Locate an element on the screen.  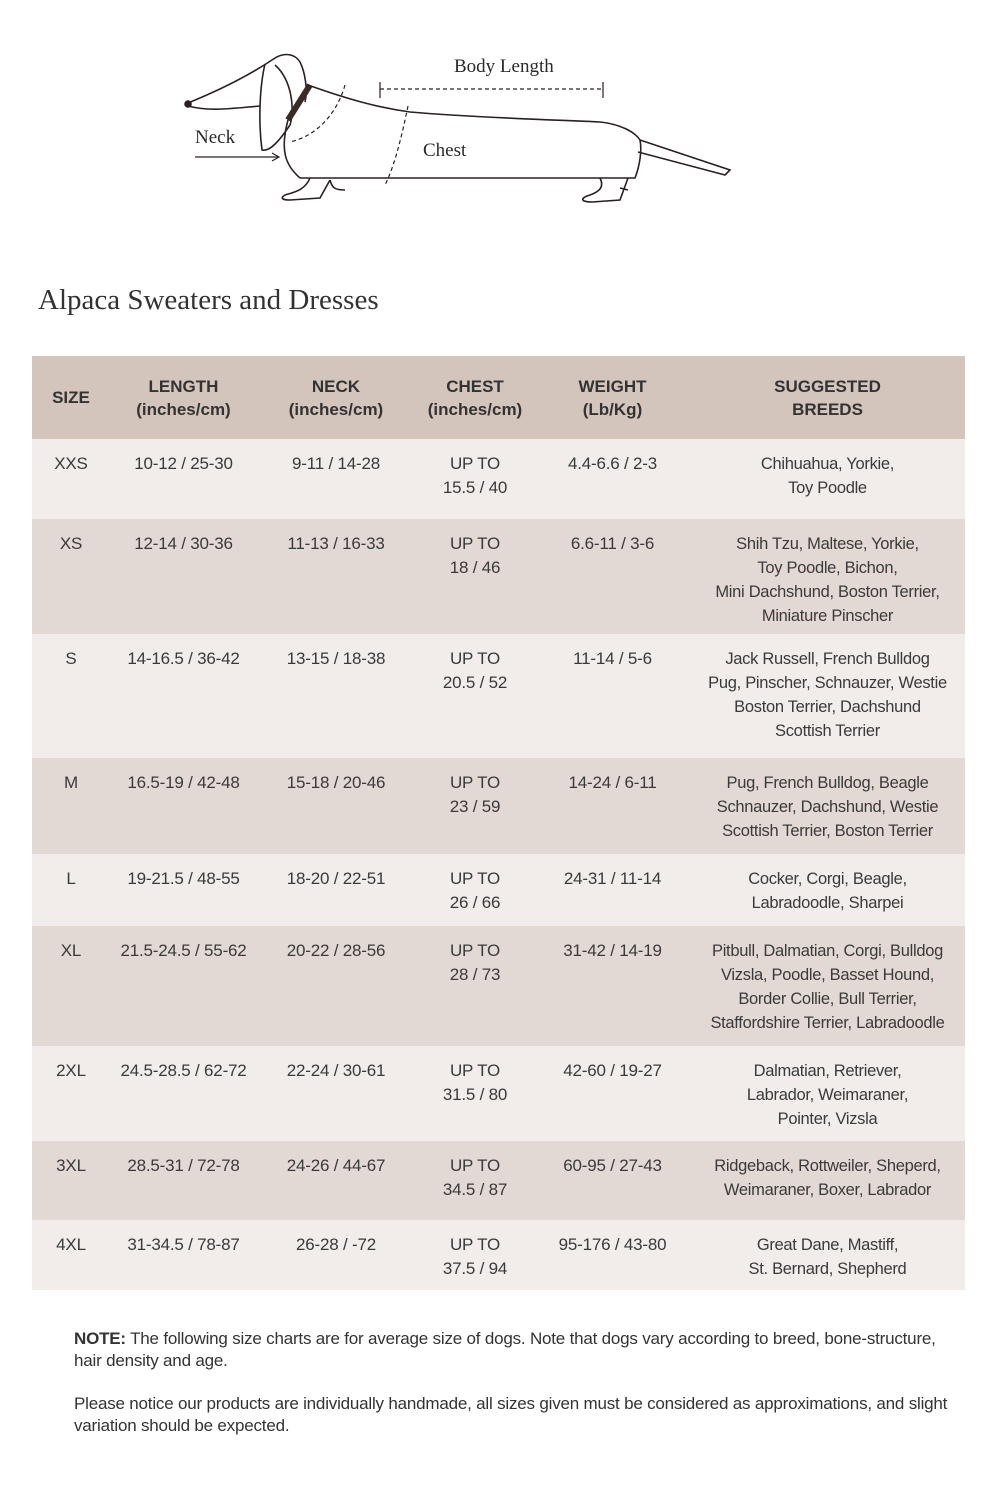
breeds-line: Staffordshire Terrier, Labradoodle is located at coordinates (827, 1023).